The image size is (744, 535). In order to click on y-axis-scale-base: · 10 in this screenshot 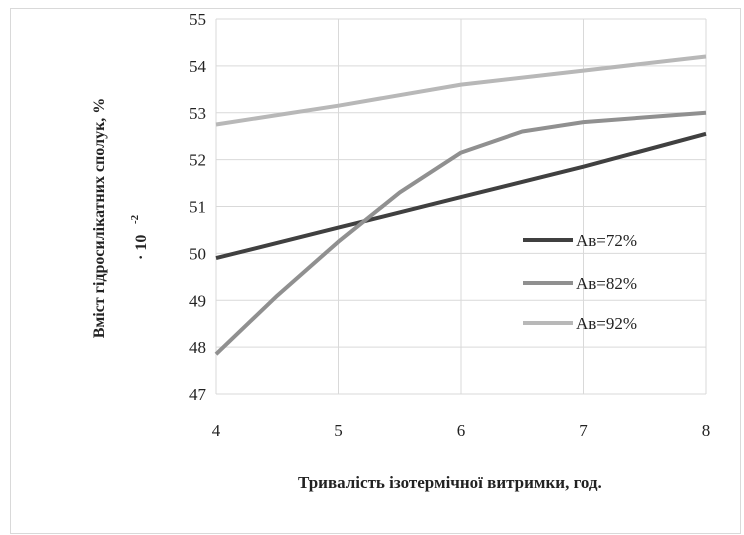, I will do `click(141, 247)`.